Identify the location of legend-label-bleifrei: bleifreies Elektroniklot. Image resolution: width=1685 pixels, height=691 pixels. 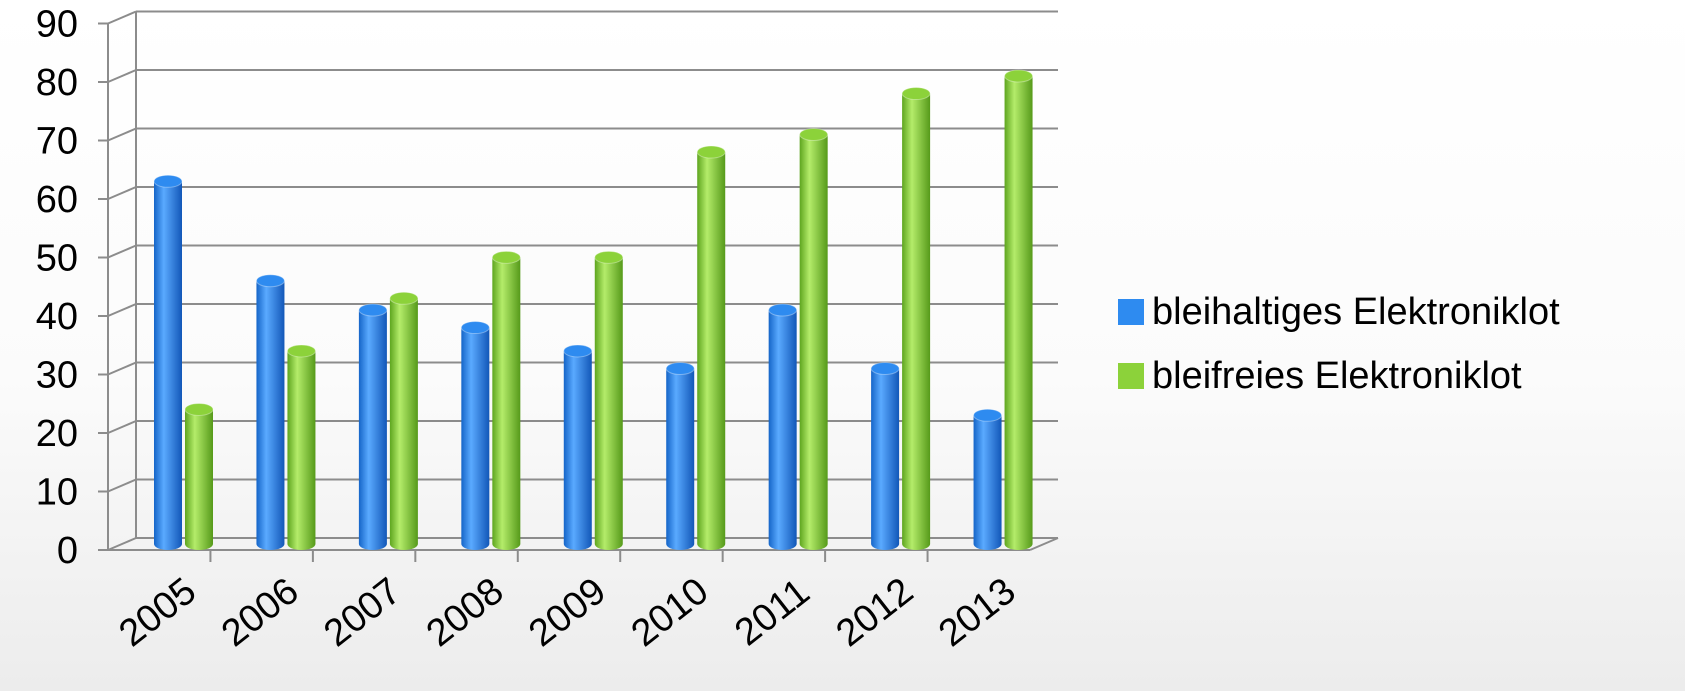
(1337, 375).